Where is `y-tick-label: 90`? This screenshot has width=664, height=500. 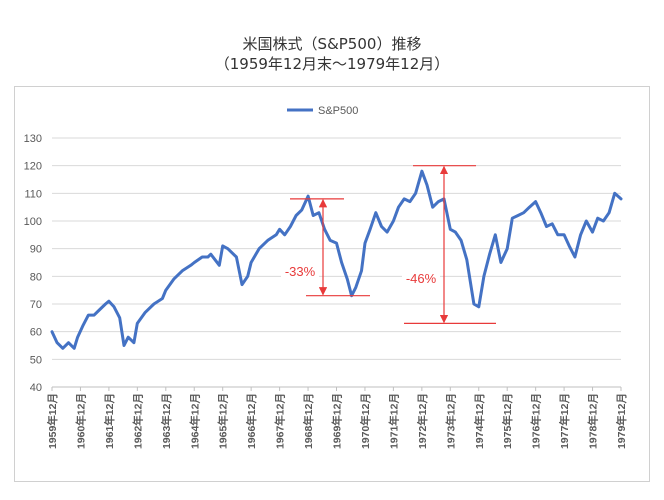
y-tick-label: 90 is located at coordinates (36, 250).